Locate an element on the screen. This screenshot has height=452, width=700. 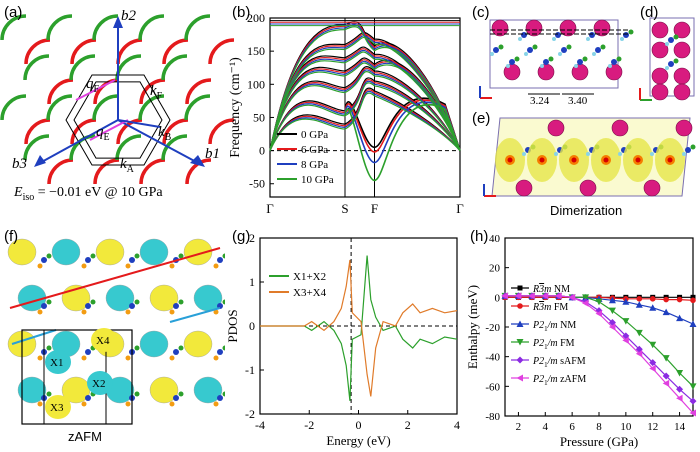
axis-label-b2: b2 is located at coordinates (129, 16).